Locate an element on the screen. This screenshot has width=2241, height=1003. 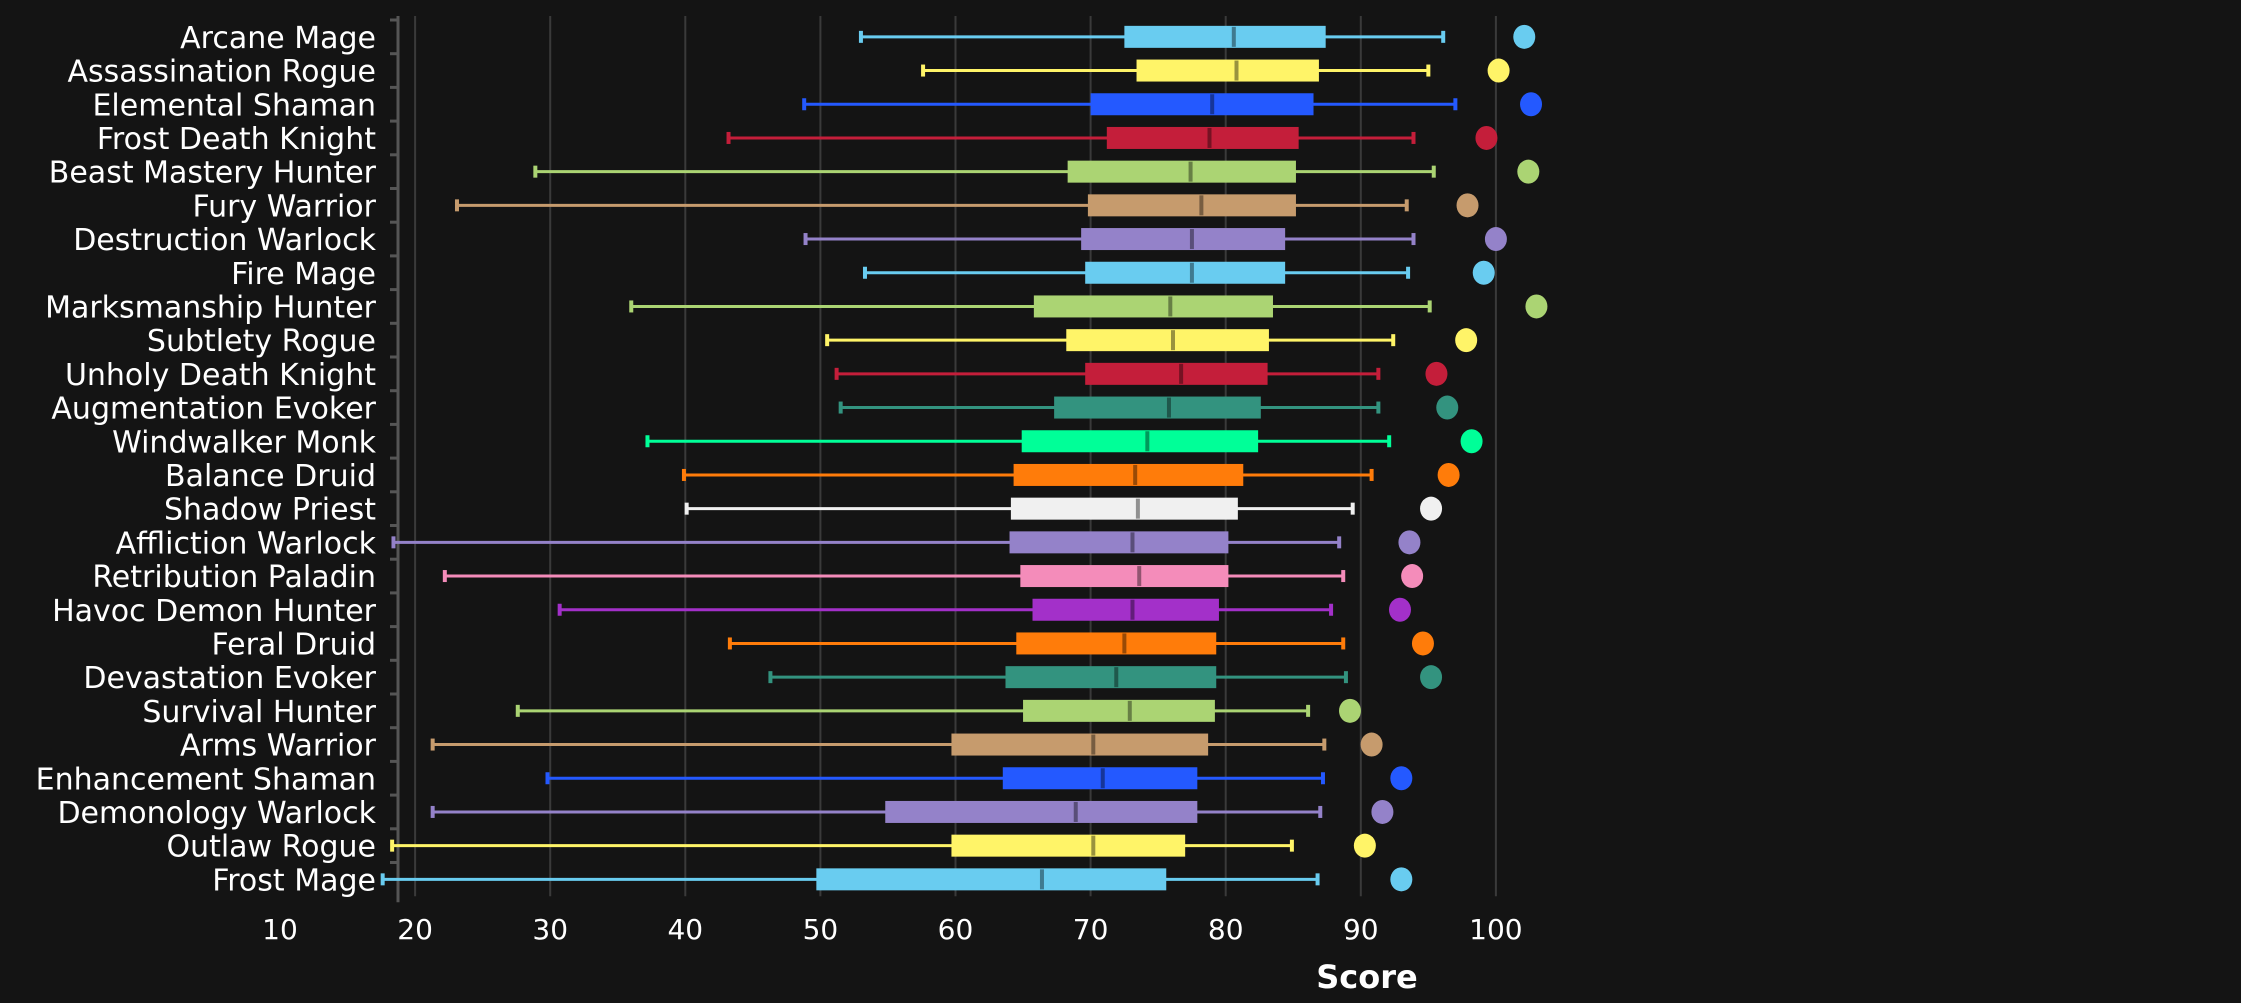
x-tick-label: 20 is located at coordinates (415, 929).